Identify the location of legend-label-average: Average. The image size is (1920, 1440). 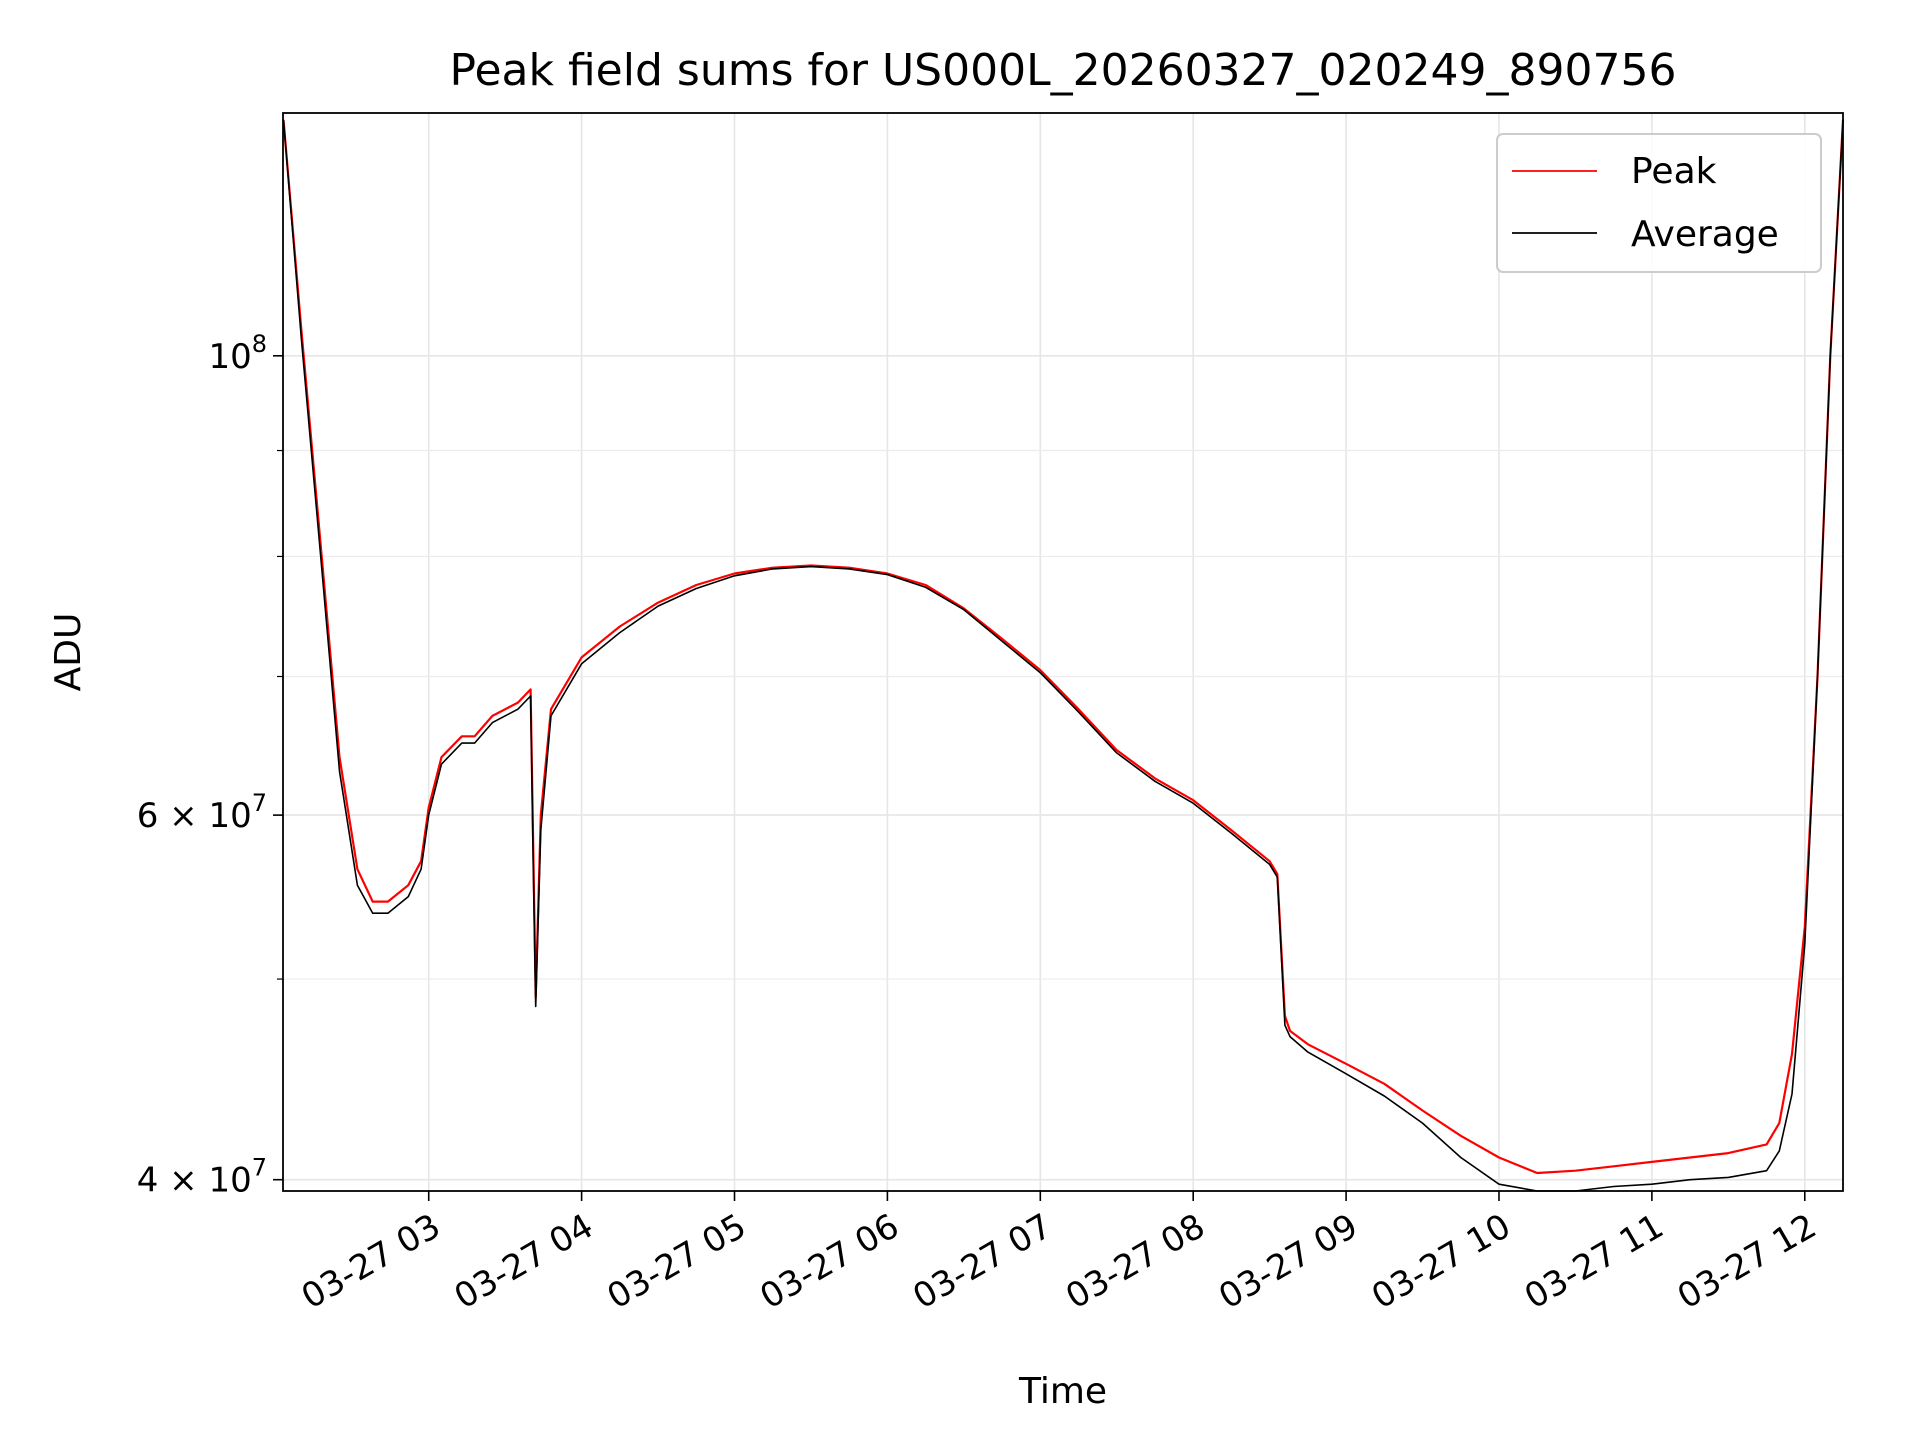
(1705, 234).